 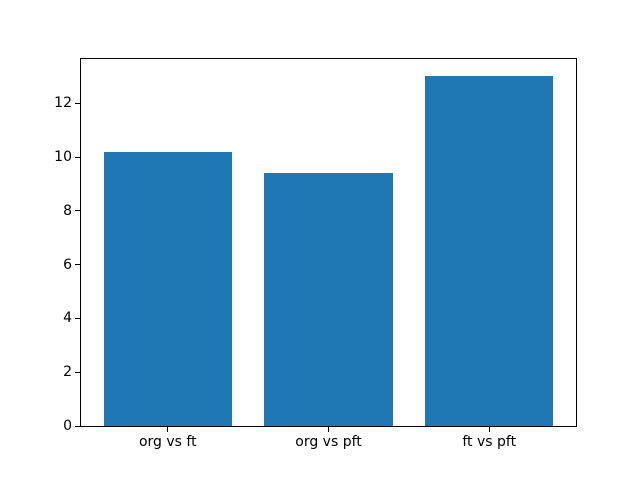 I want to click on y-tick-label: 8, so click(x=67, y=210).